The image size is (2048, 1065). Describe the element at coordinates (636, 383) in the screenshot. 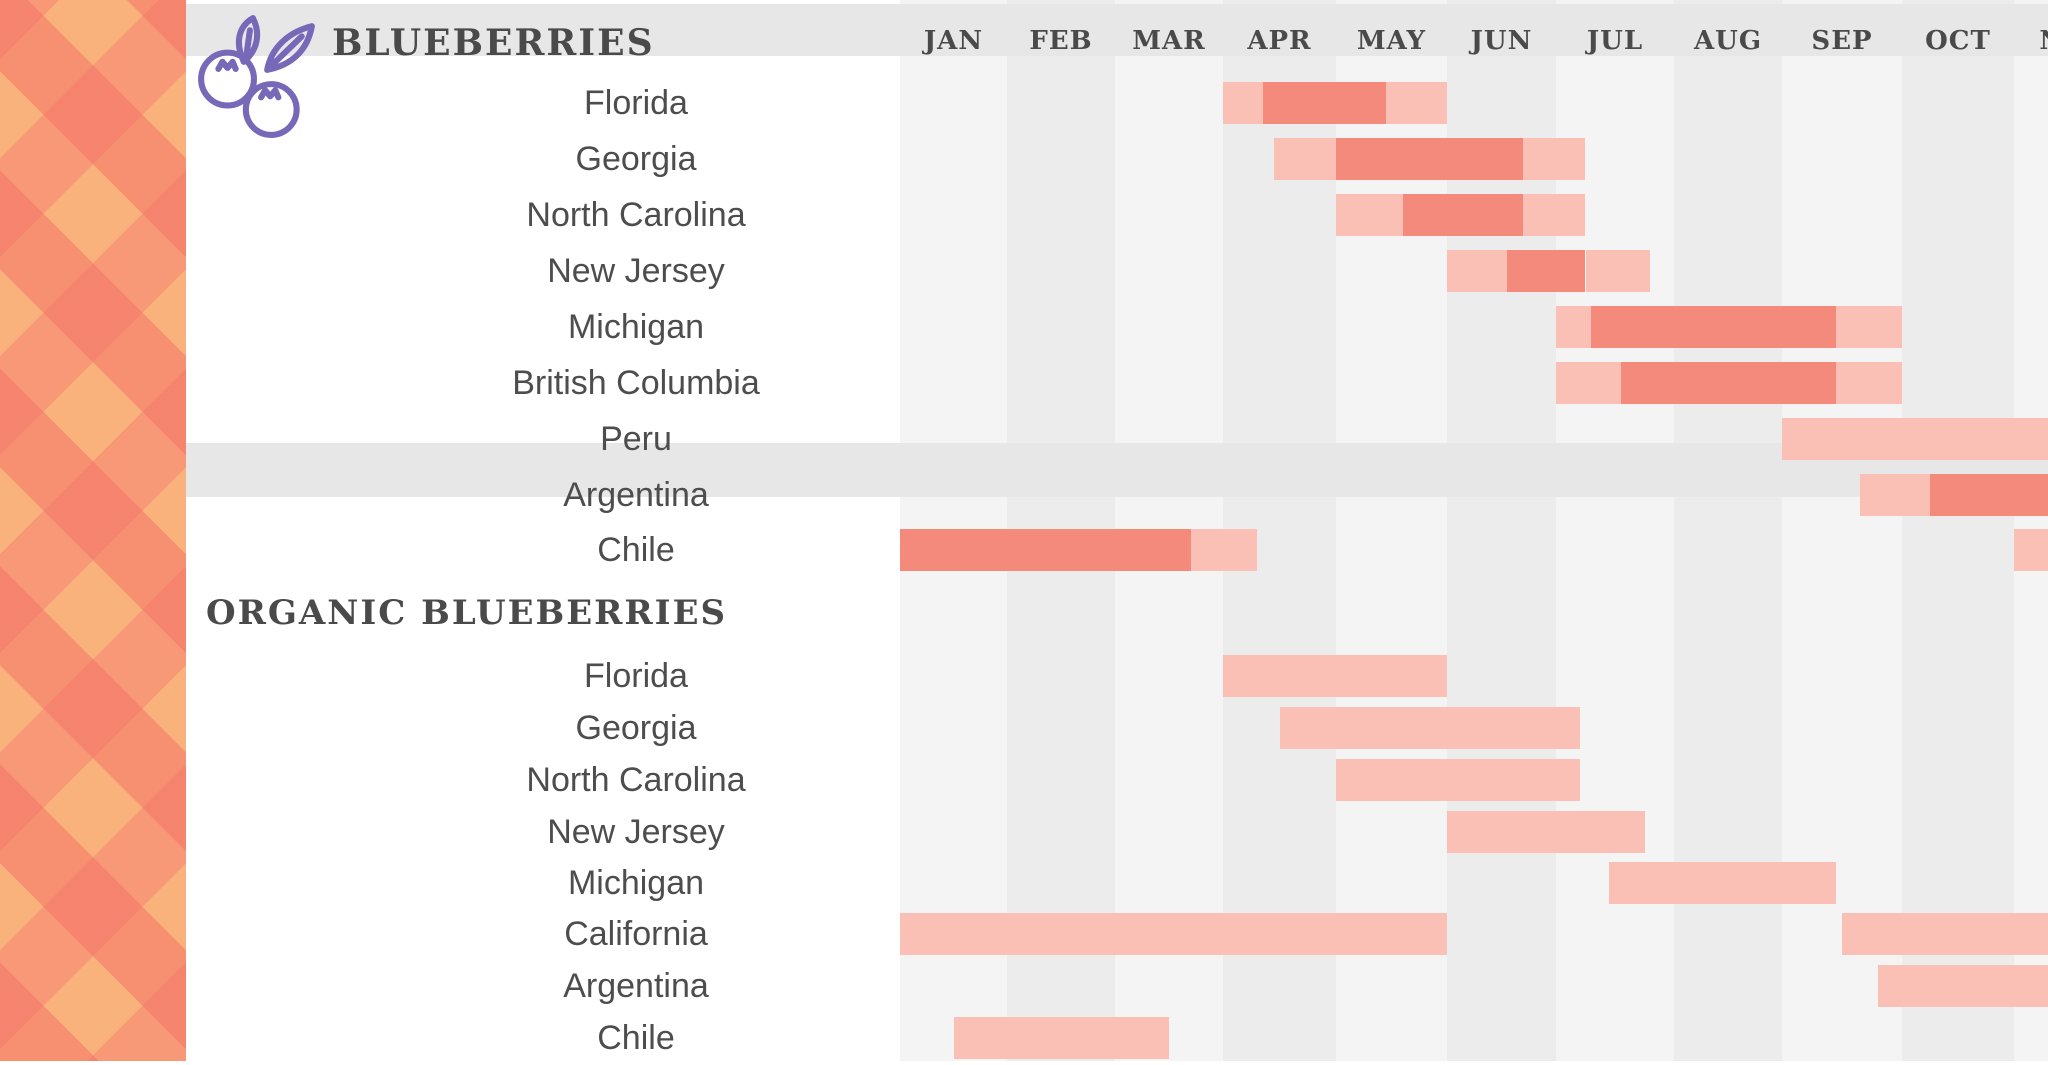

I see `row-label: British Columbia` at that location.